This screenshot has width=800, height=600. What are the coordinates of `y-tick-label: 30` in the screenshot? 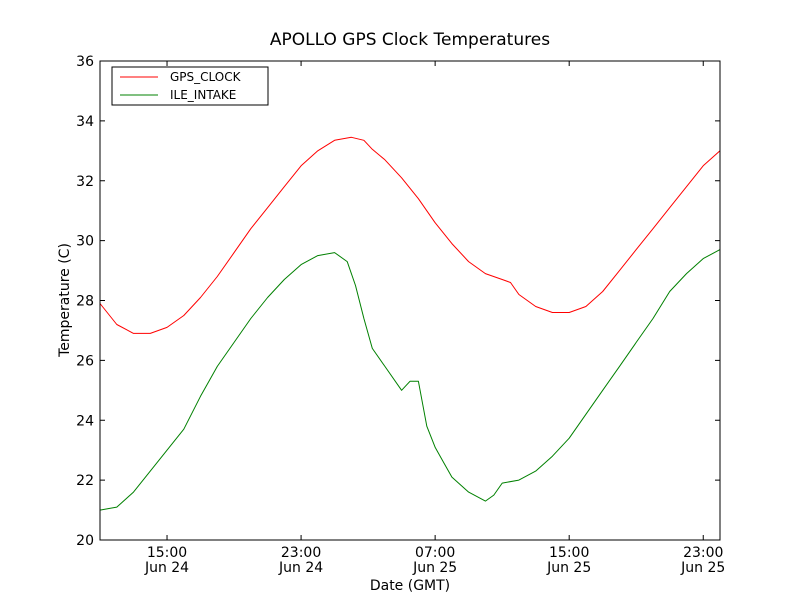 It's located at (85, 242).